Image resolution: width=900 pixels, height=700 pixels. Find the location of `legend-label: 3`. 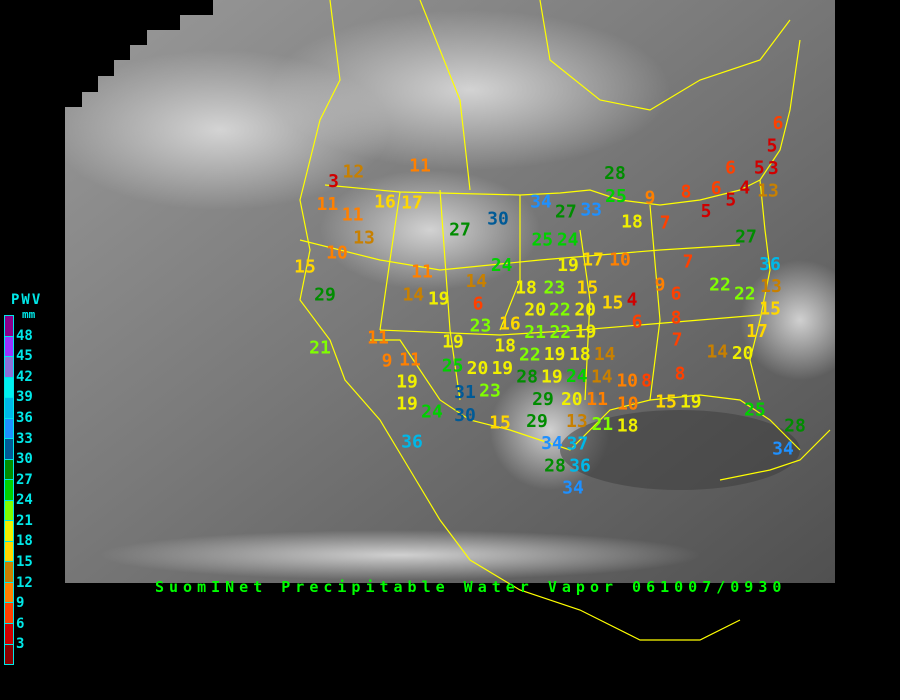

legend-label: 3 is located at coordinates (20, 644).